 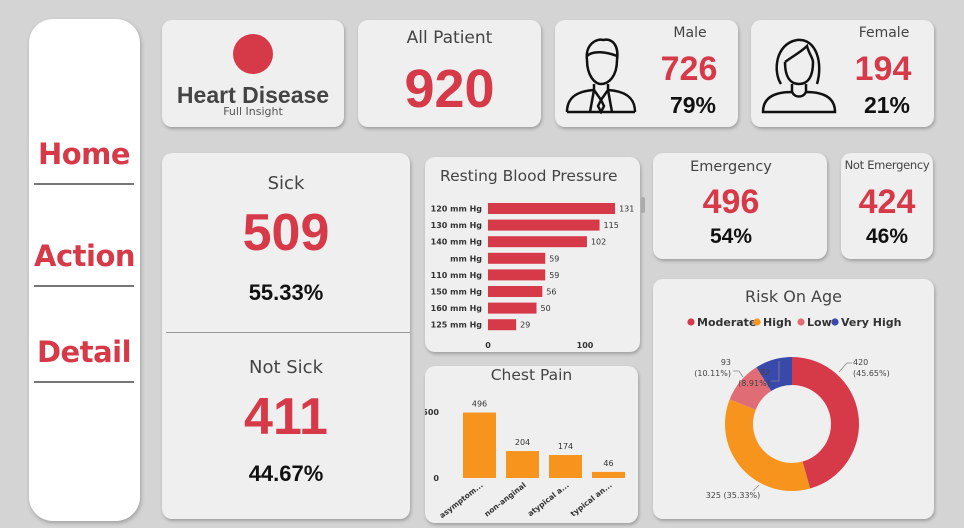 What do you see at coordinates (598, 242) in the screenshot?
I see `bp-value-label: 102` at bounding box center [598, 242].